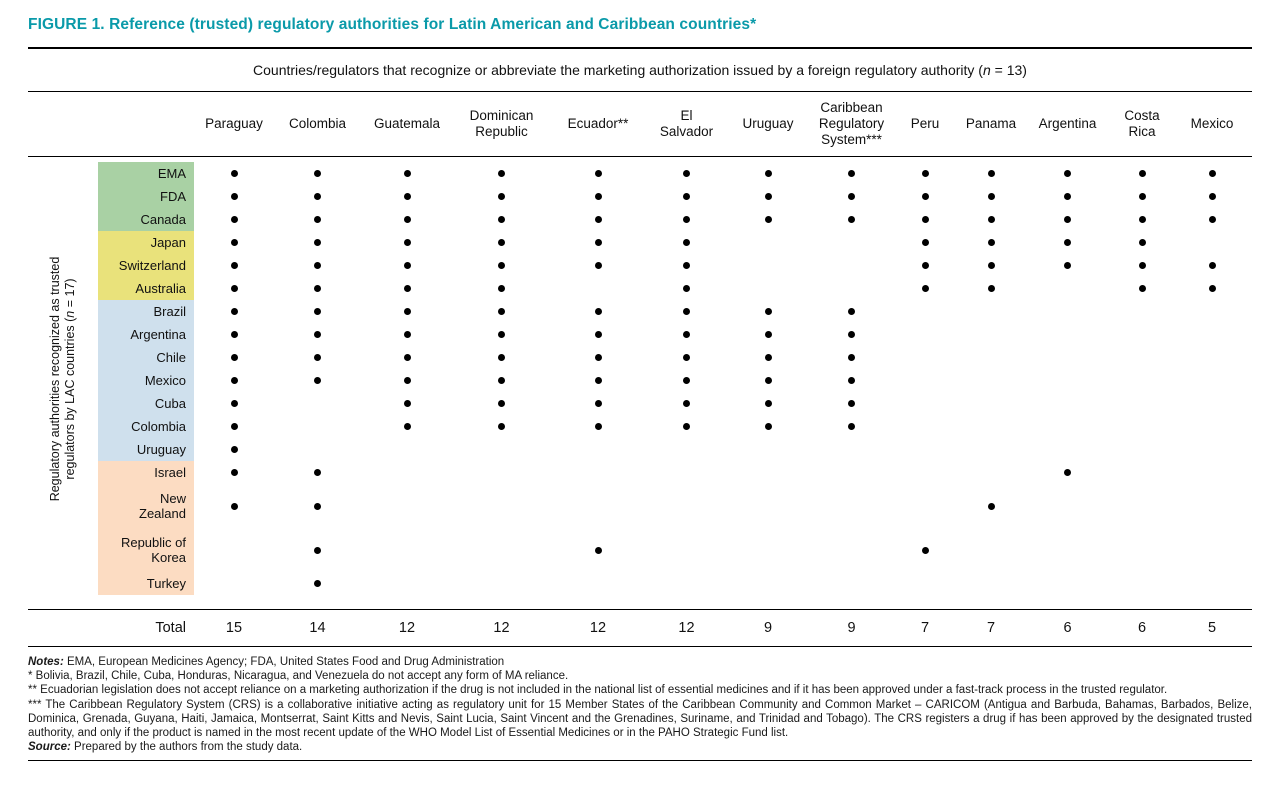 This screenshot has height=788, width=1280. Describe the element at coordinates (146, 242) in the screenshot. I see `row-label-japan: Japan` at that location.